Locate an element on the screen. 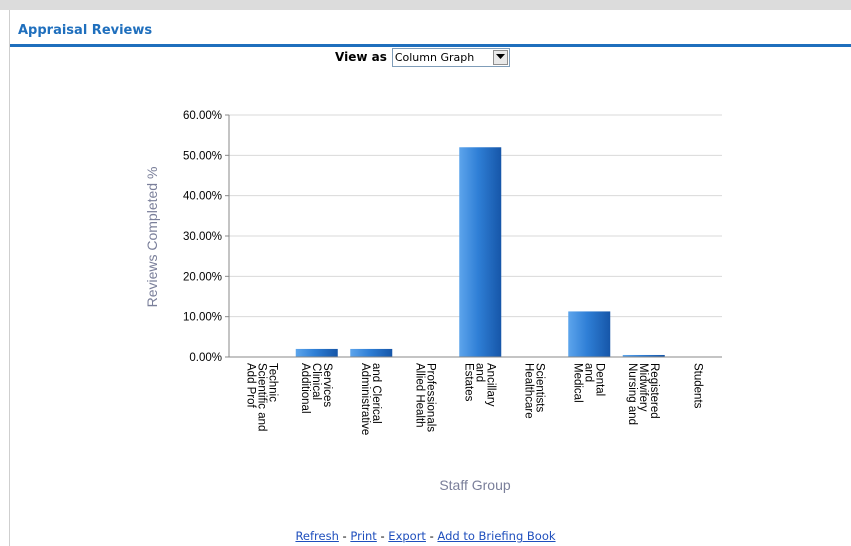 The image size is (851, 546). chevron-down-icon is located at coordinates (500, 57).